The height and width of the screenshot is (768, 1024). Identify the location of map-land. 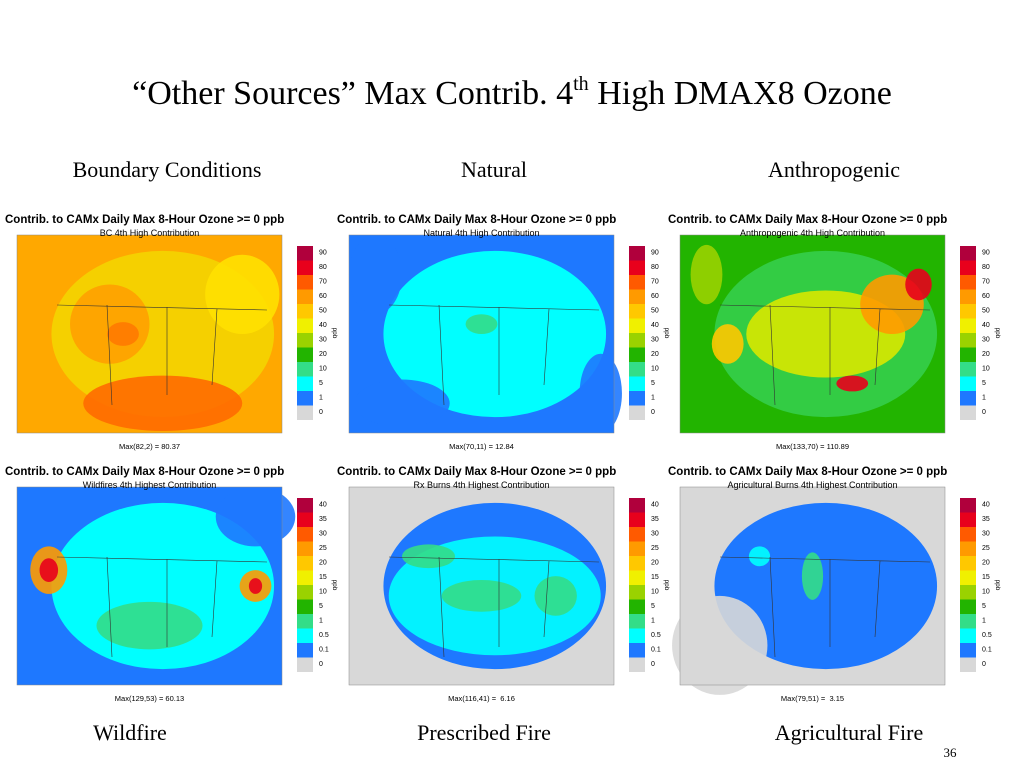
(826, 586).